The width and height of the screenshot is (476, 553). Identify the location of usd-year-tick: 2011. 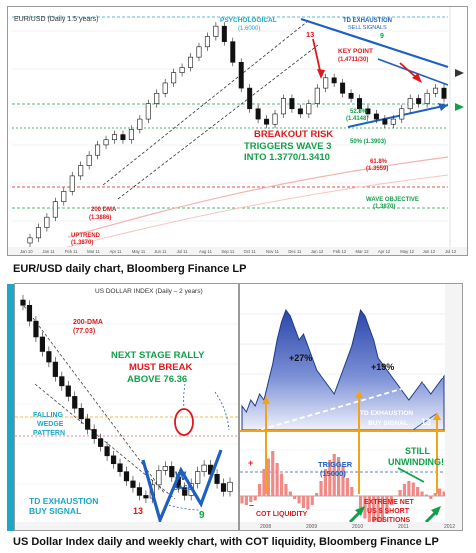
(403, 527).